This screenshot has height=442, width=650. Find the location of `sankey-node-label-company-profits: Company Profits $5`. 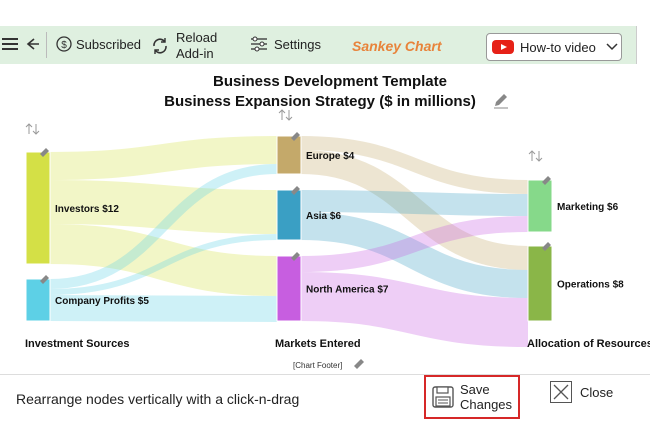

sankey-node-label-company-profits: Company Profits $5 is located at coordinates (102, 301).